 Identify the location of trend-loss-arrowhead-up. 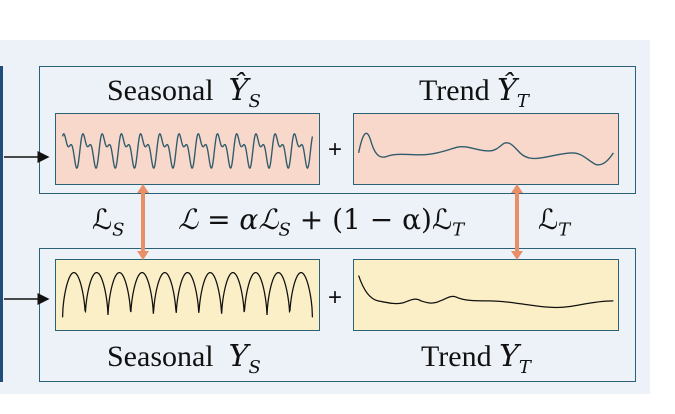
(517, 188).